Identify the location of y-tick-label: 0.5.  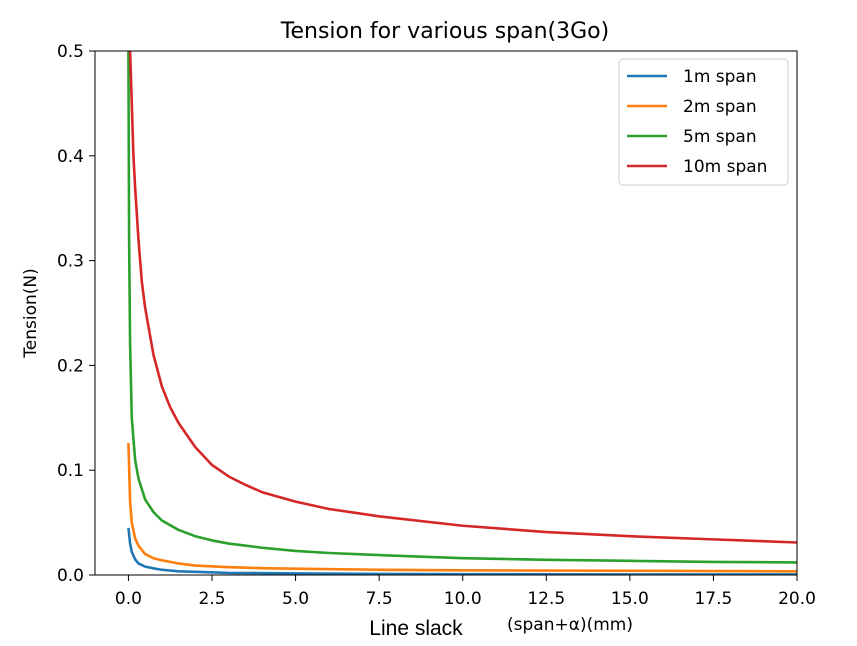
(70, 52).